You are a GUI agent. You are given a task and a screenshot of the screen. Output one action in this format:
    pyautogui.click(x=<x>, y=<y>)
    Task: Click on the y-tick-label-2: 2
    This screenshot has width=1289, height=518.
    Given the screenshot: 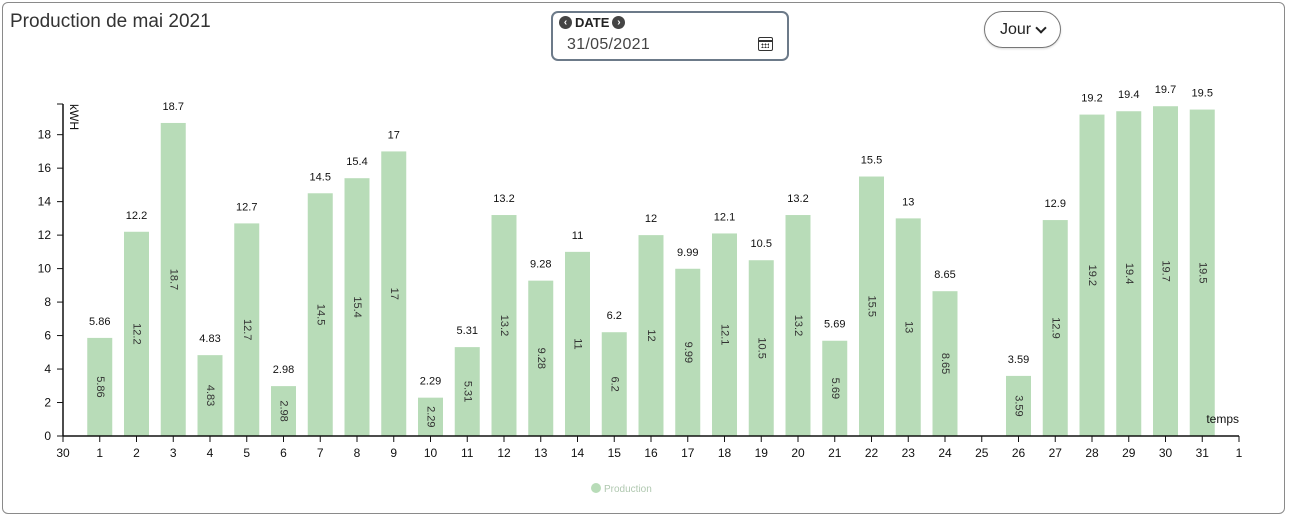 What is the action you would take?
    pyautogui.click(x=47, y=403)
    